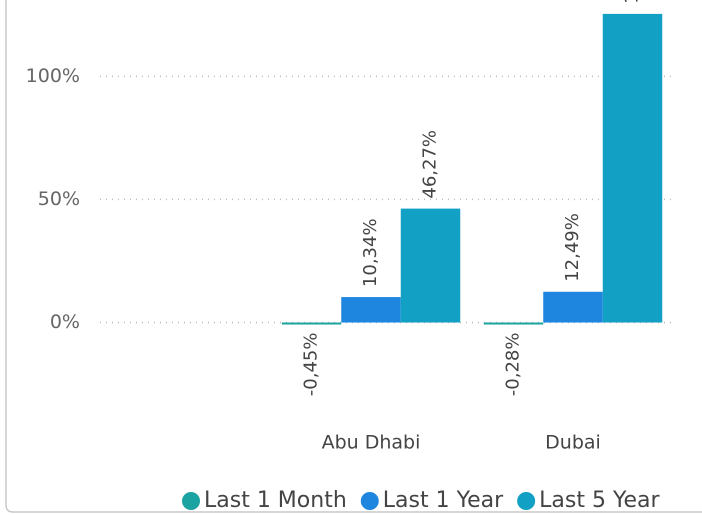 This screenshot has height=515, width=702. What do you see at coordinates (370, 252) in the screenshot?
I see `data-label: 10,34%` at bounding box center [370, 252].